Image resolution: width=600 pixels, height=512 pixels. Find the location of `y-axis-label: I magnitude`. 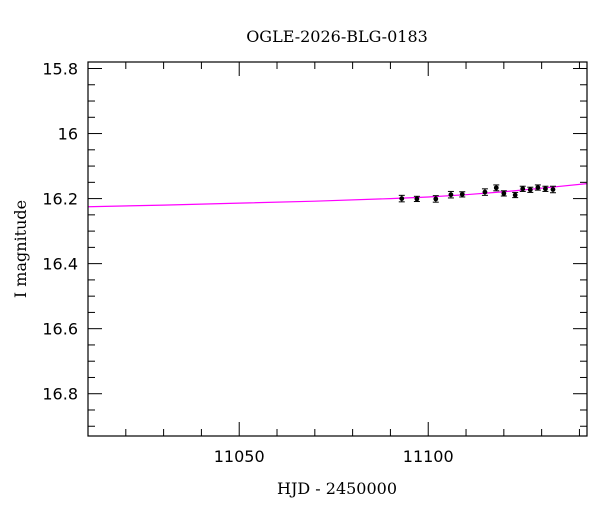

y-axis-label: I magnitude is located at coordinates (20, 249).